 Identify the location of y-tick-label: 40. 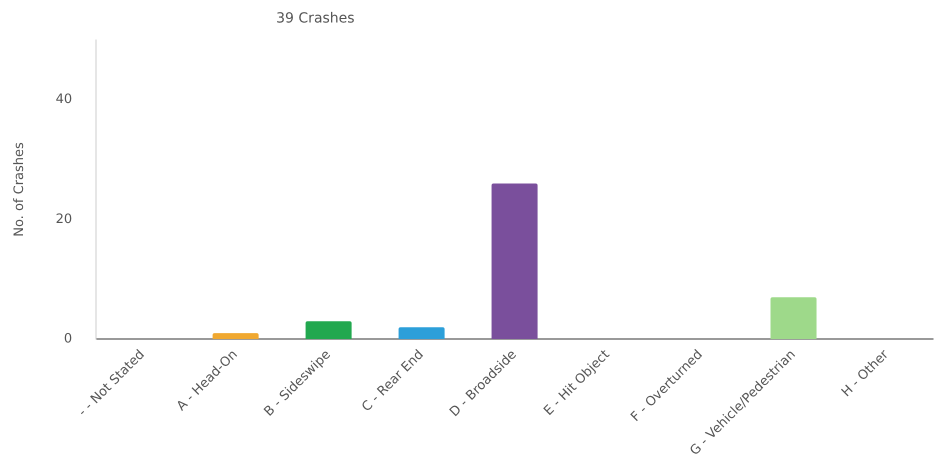
(64, 100).